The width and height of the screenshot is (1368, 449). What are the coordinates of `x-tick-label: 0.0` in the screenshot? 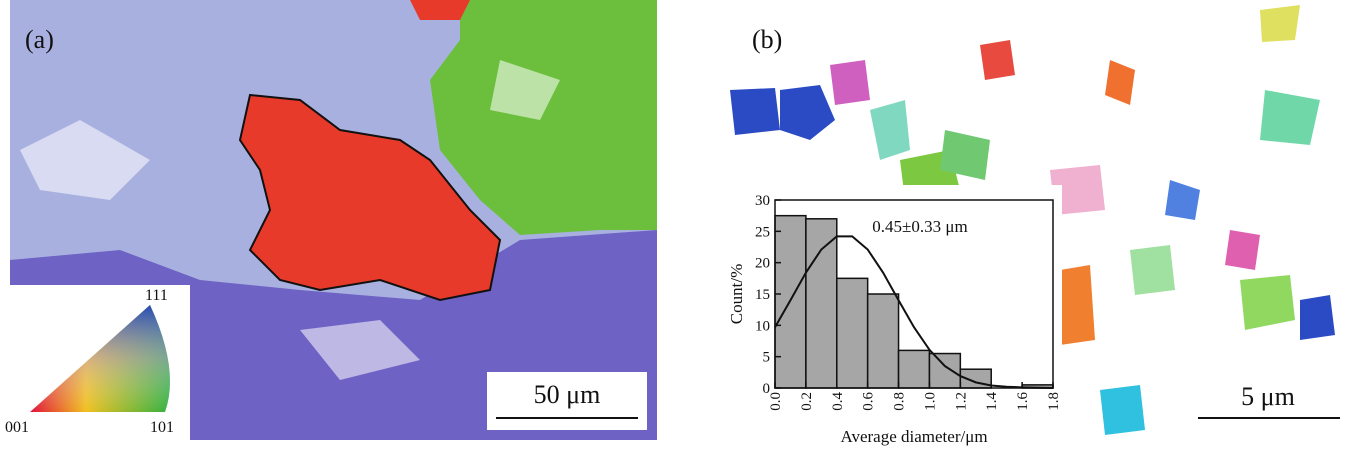 It's located at (776, 401).